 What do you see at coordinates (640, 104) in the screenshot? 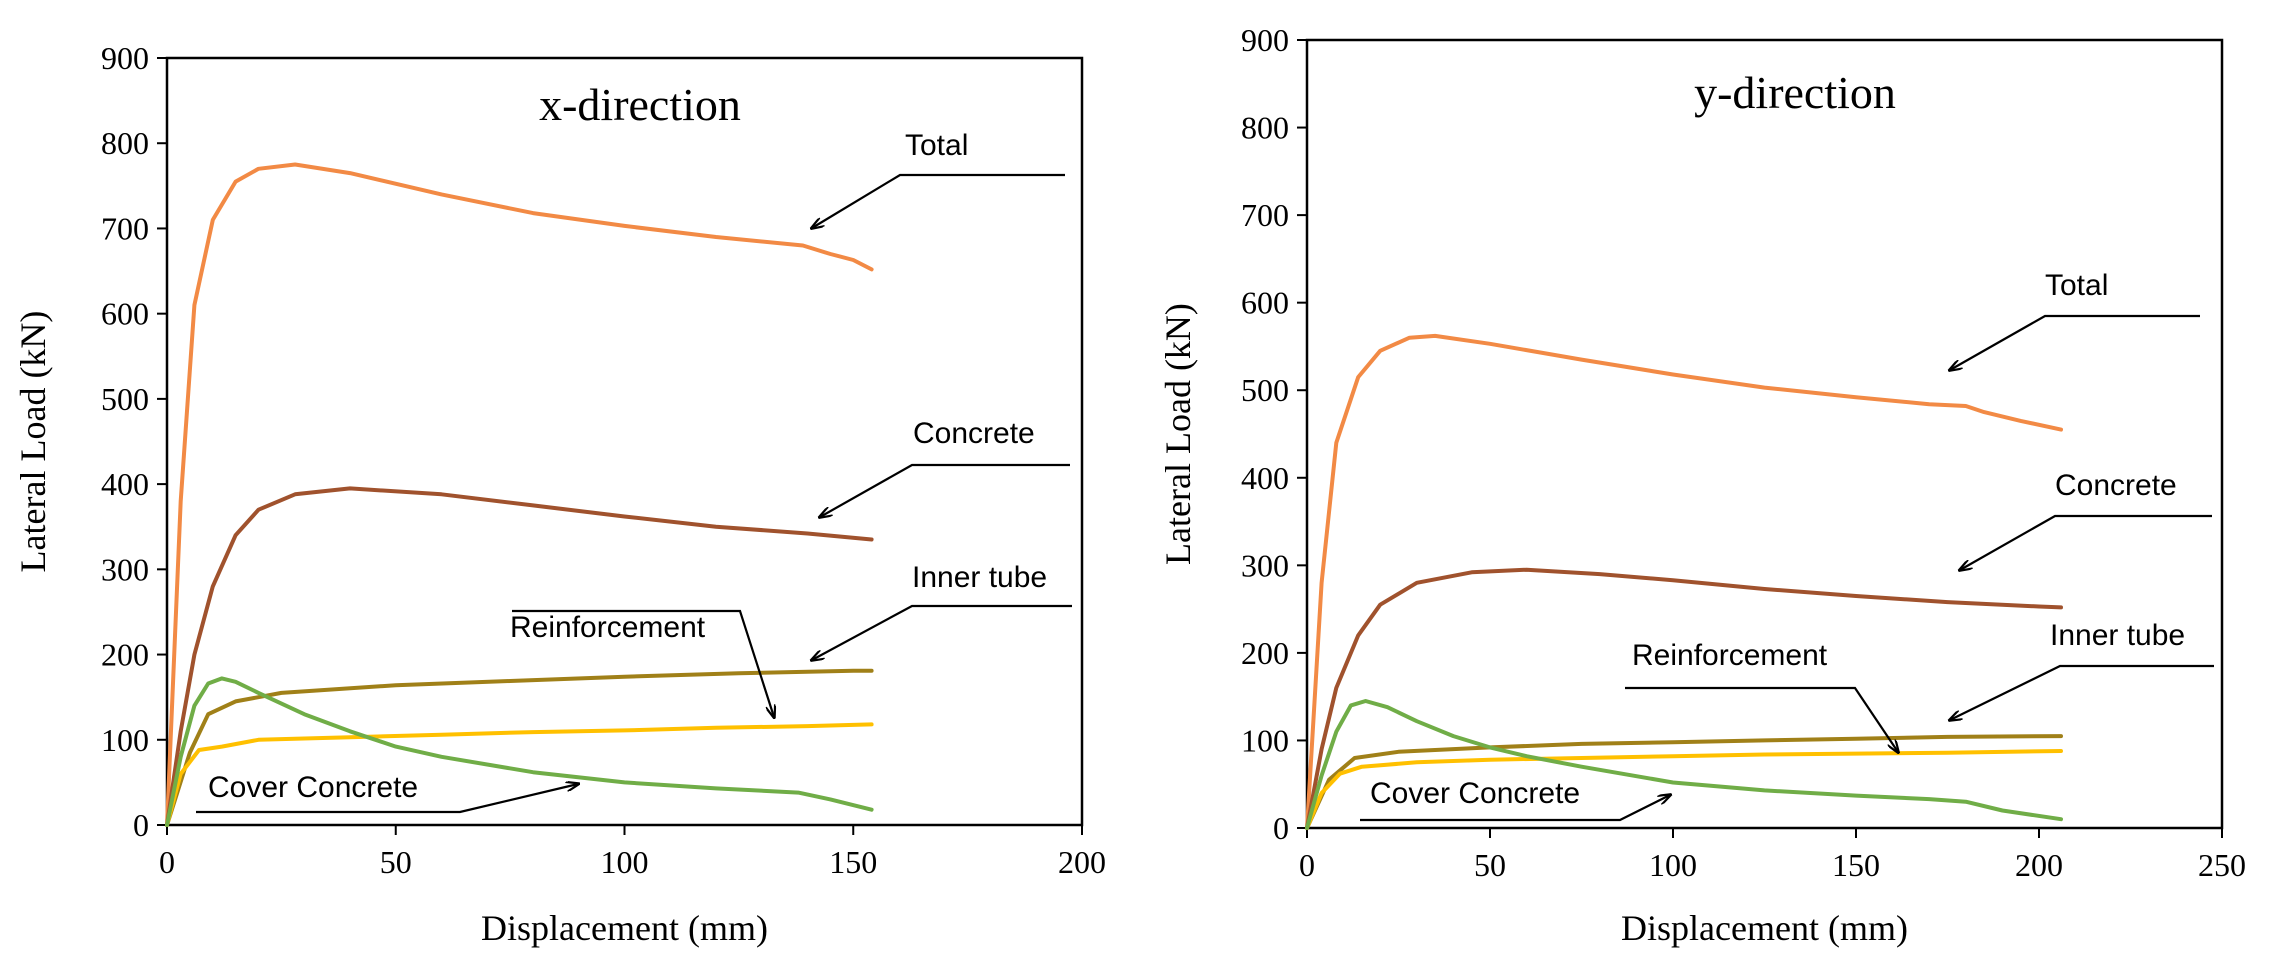
I see `chart-title: x-direction` at bounding box center [640, 104].